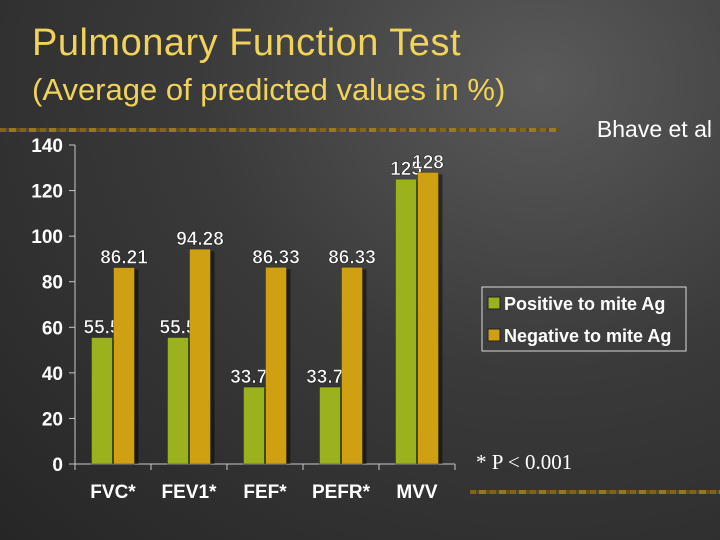 This screenshot has width=720, height=540. Describe the element at coordinates (654, 129) in the screenshot. I see `citation-text: Bhave et al` at that location.